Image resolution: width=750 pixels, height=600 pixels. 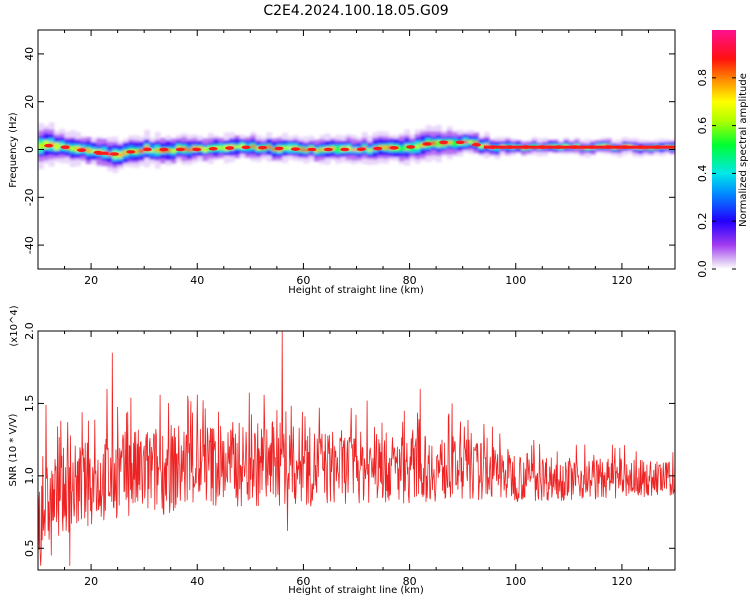 What do you see at coordinates (303, 581) in the screenshot?
I see `x-tick-label: 60` at bounding box center [303, 581].